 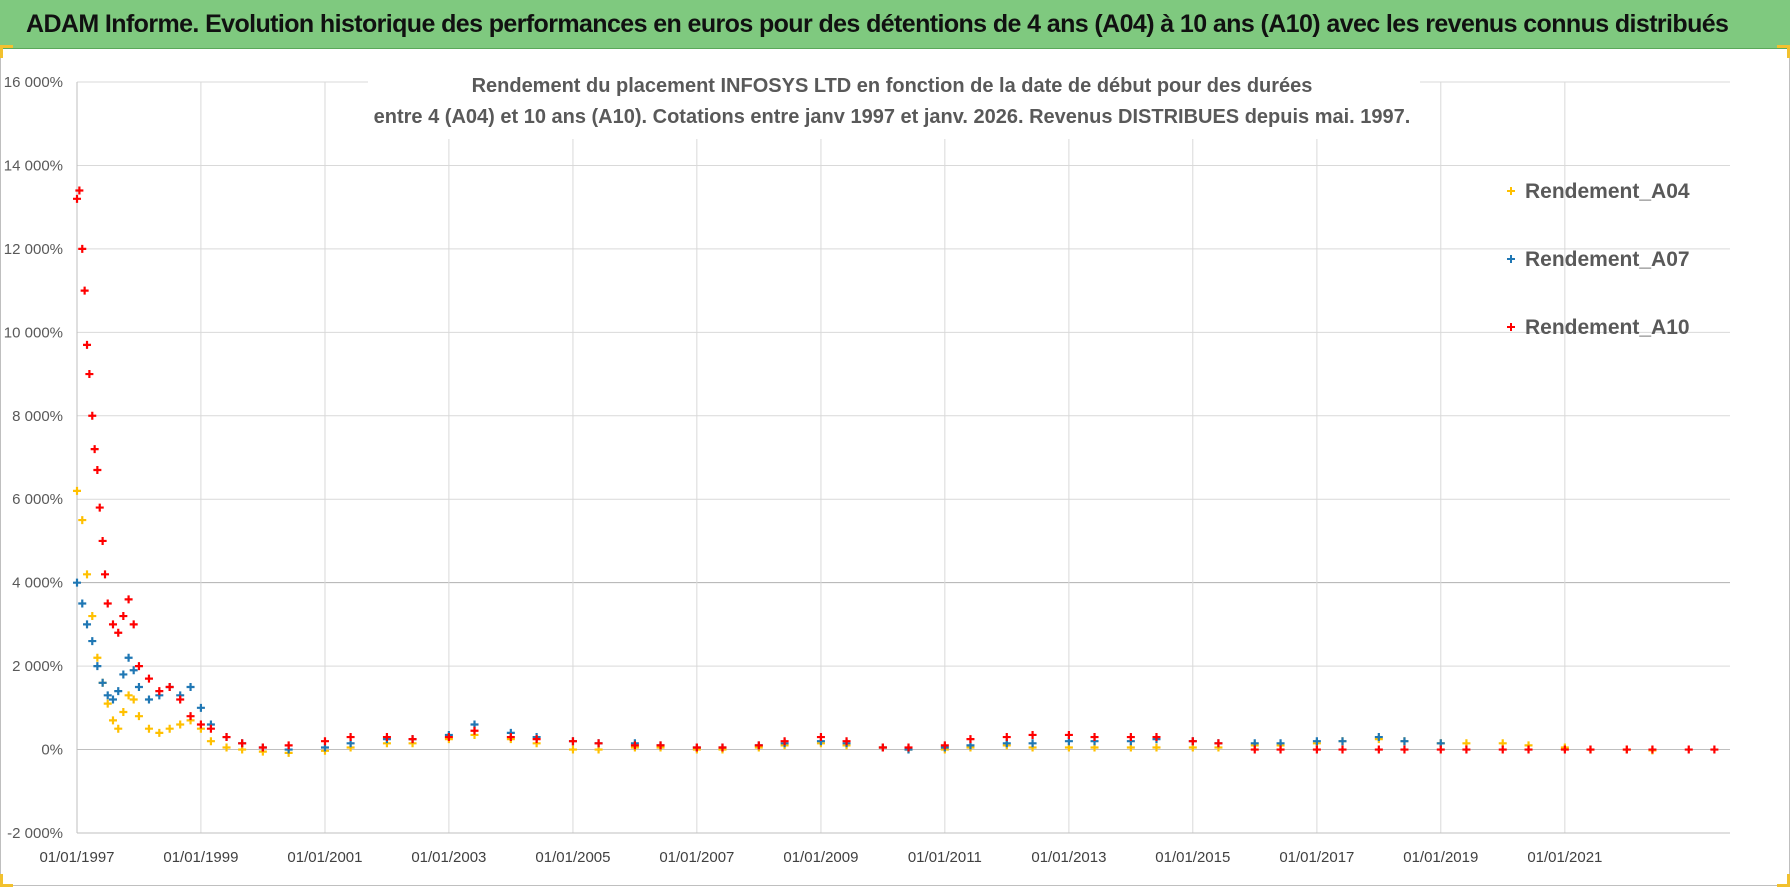 I want to click on legend-label: Rendement_A07, so click(x=1607, y=259).